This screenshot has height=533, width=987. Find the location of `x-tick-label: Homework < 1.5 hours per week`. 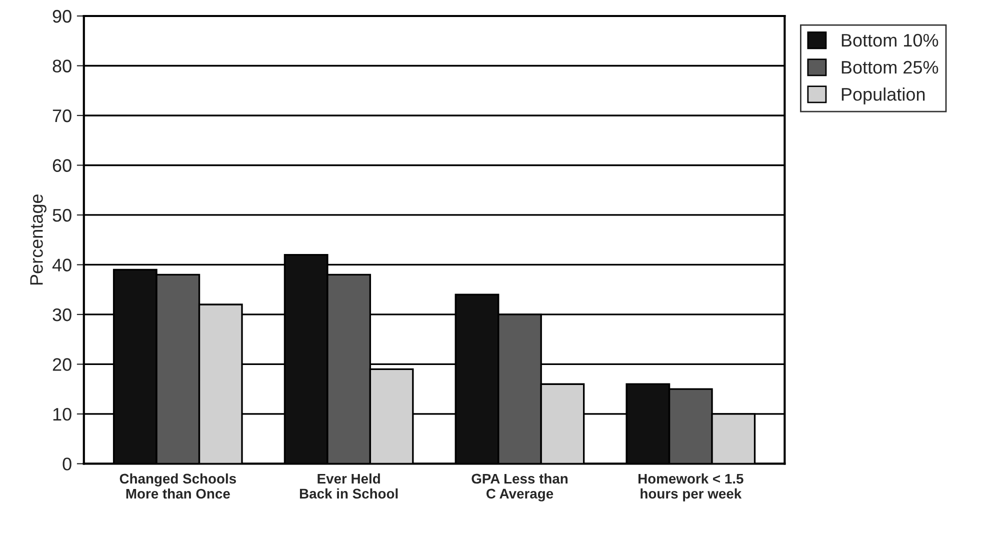

x-tick-label: Homework < 1.5 hours per week is located at coordinates (691, 487).